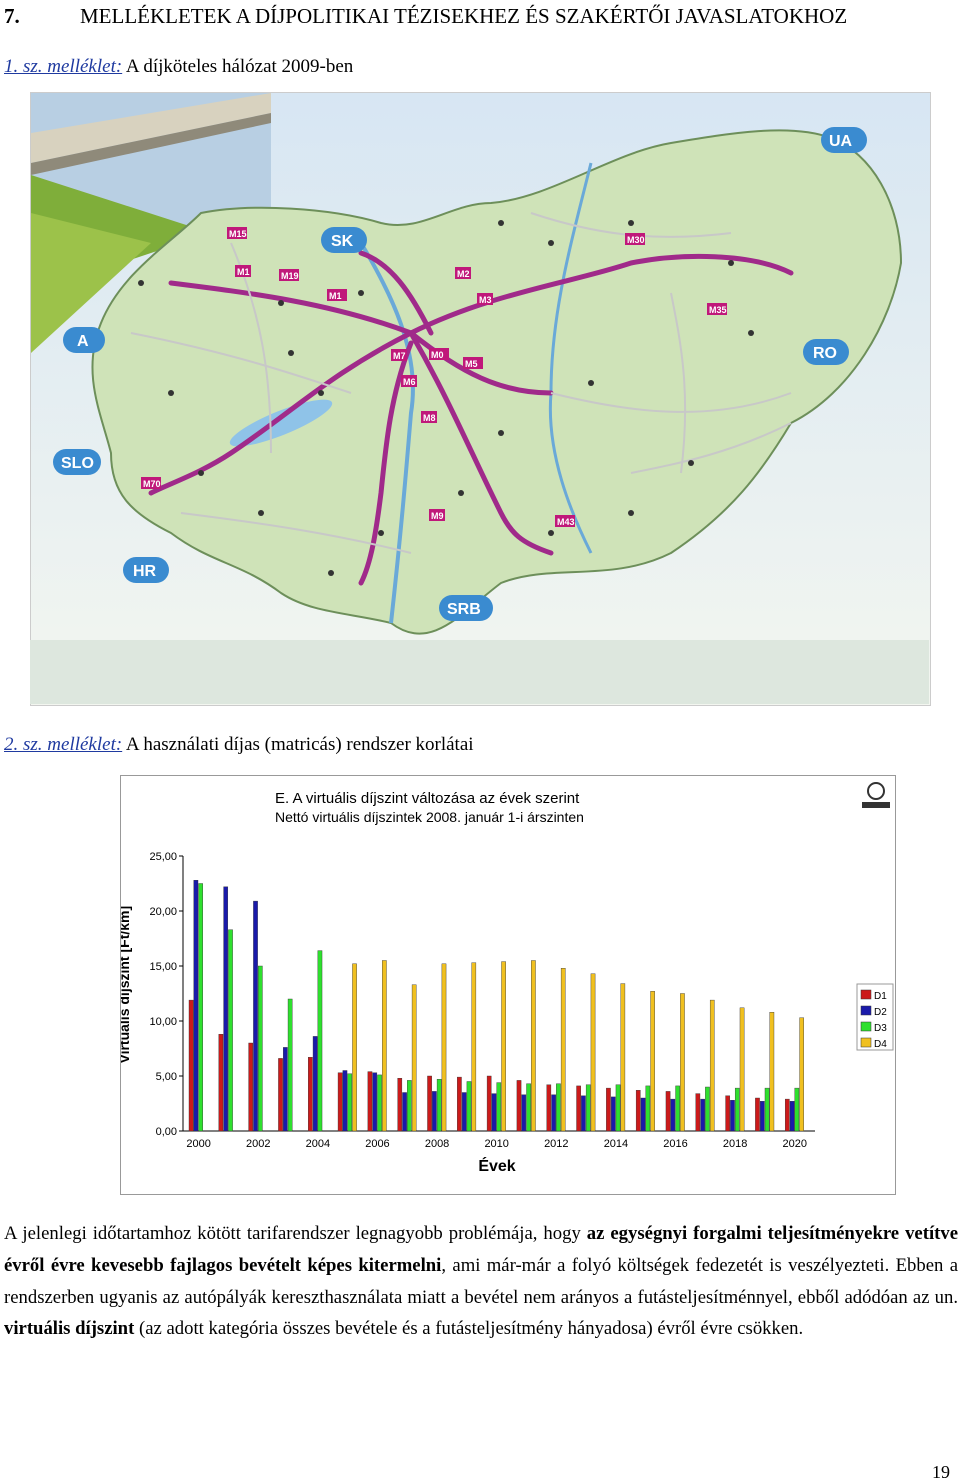  I want to click on bar-D3-2017, so click(707, 1109).